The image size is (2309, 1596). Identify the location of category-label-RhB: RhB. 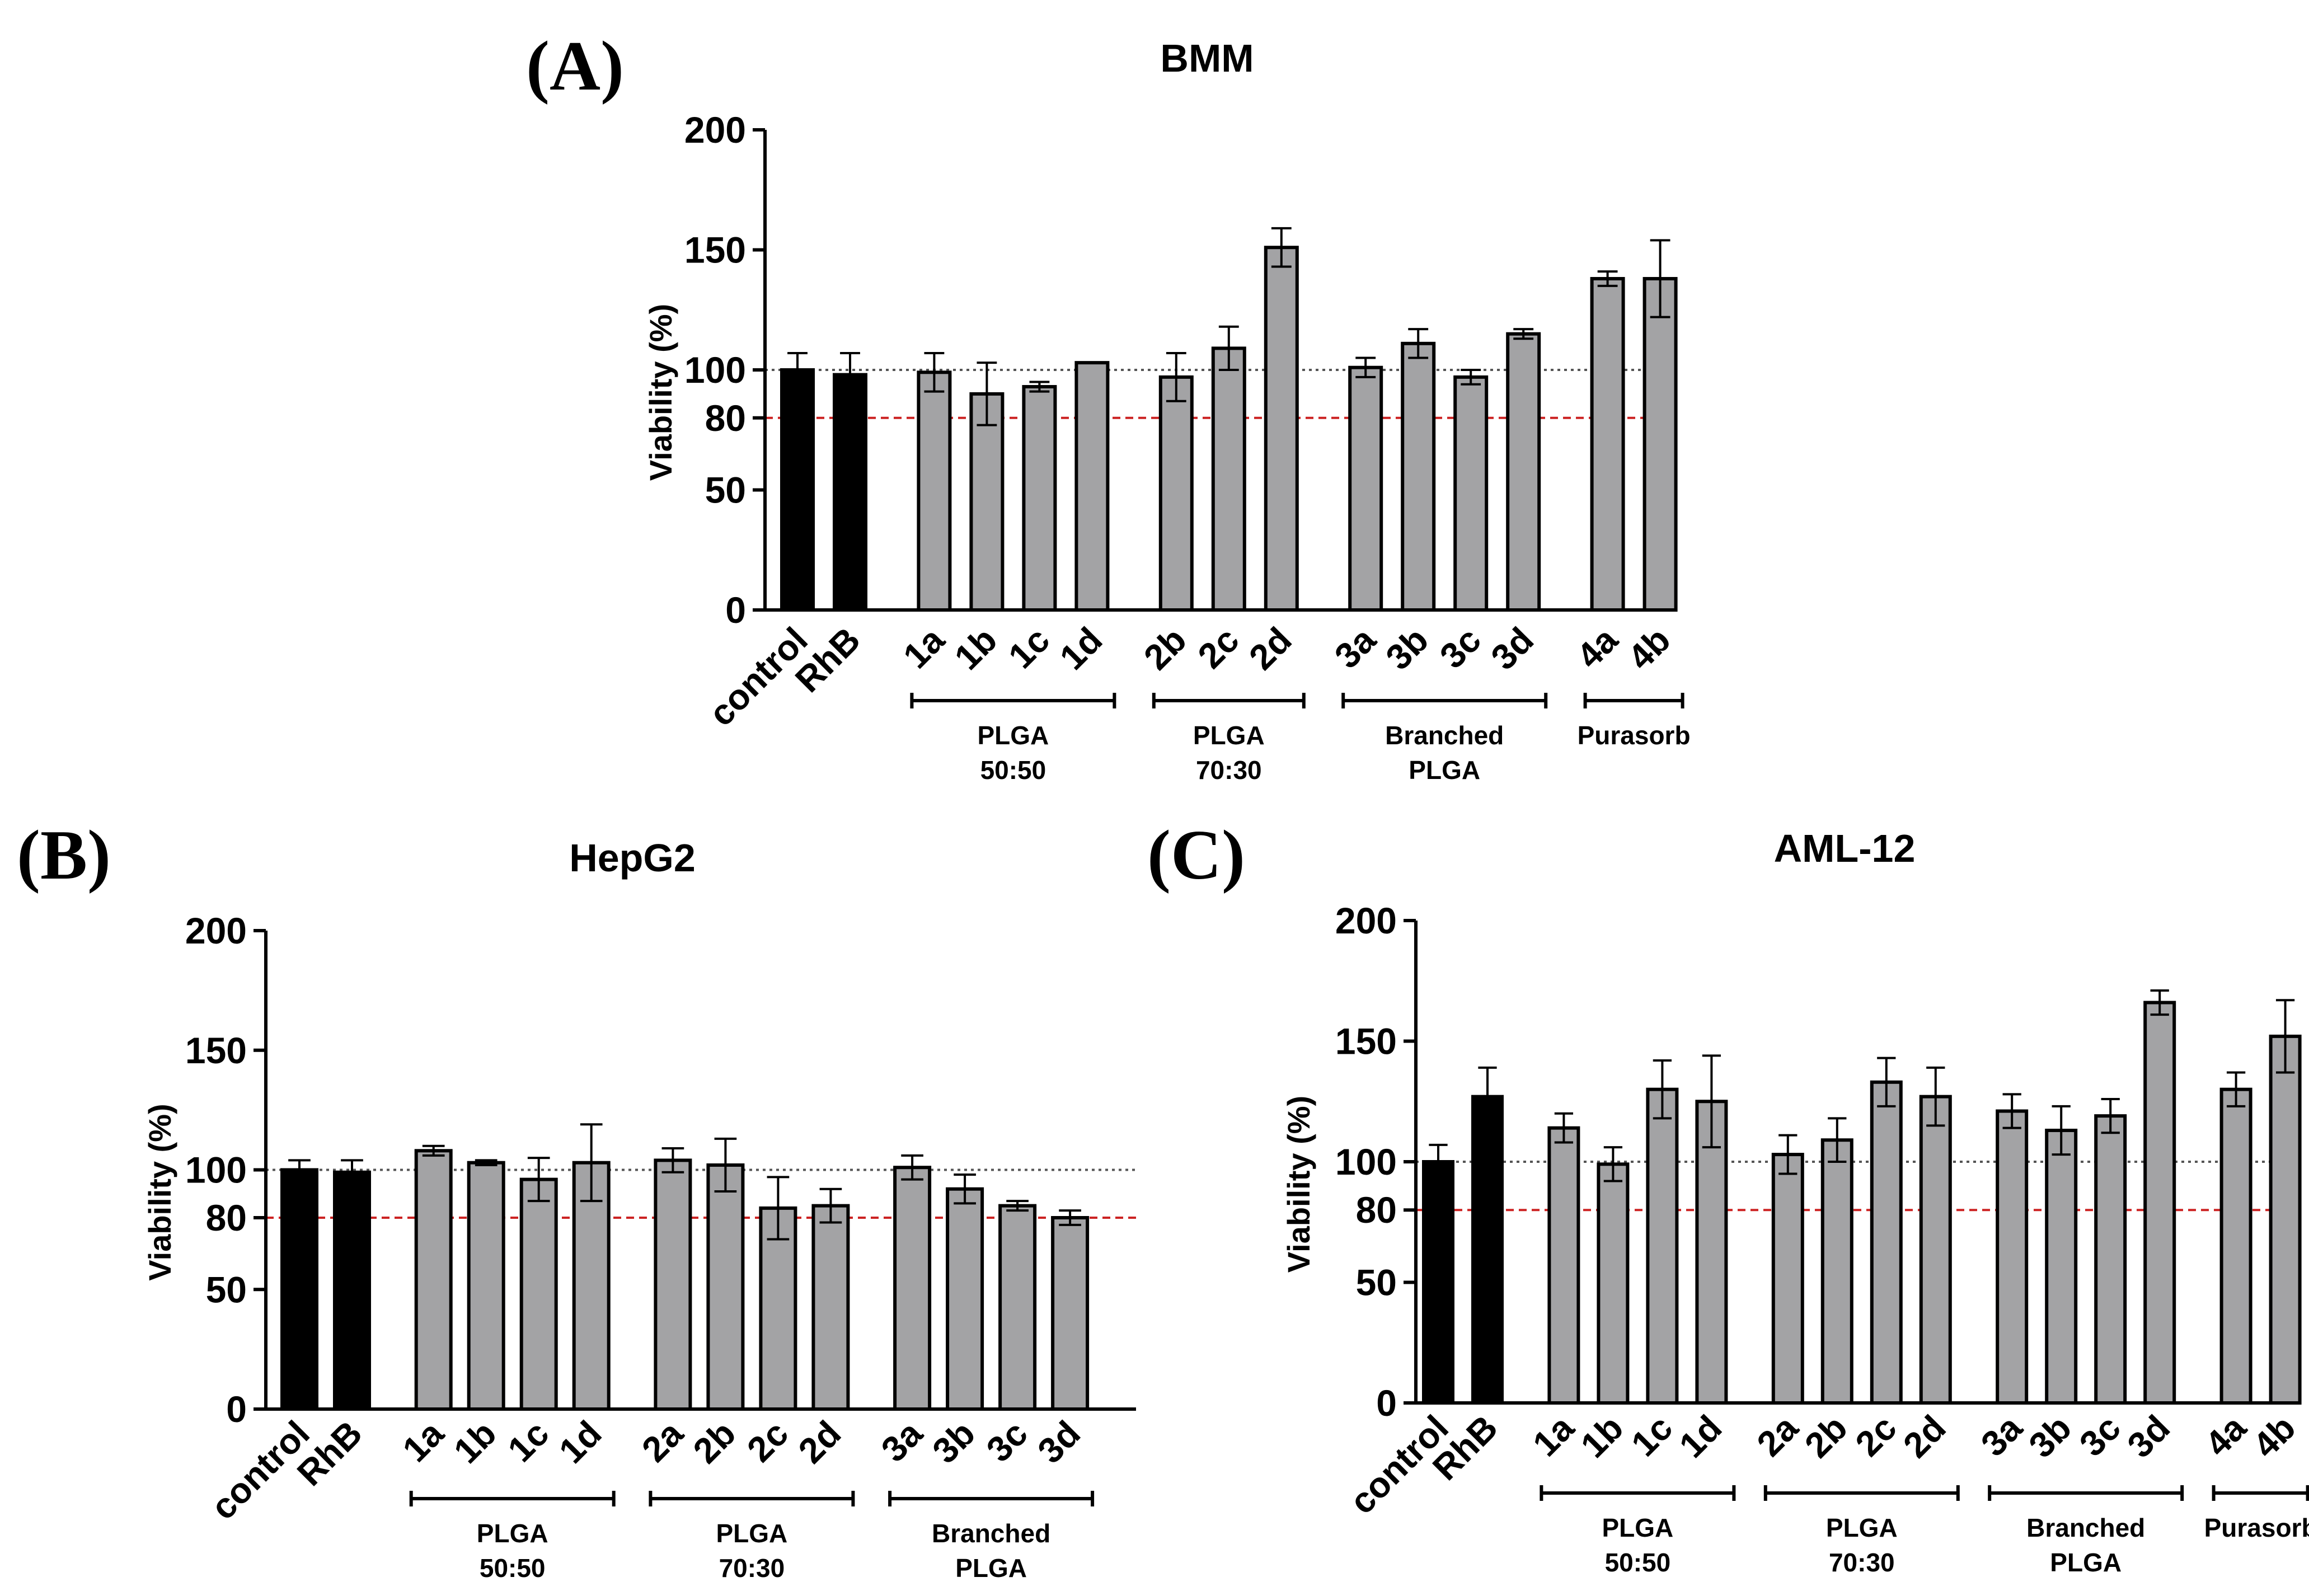
(329, 1453).